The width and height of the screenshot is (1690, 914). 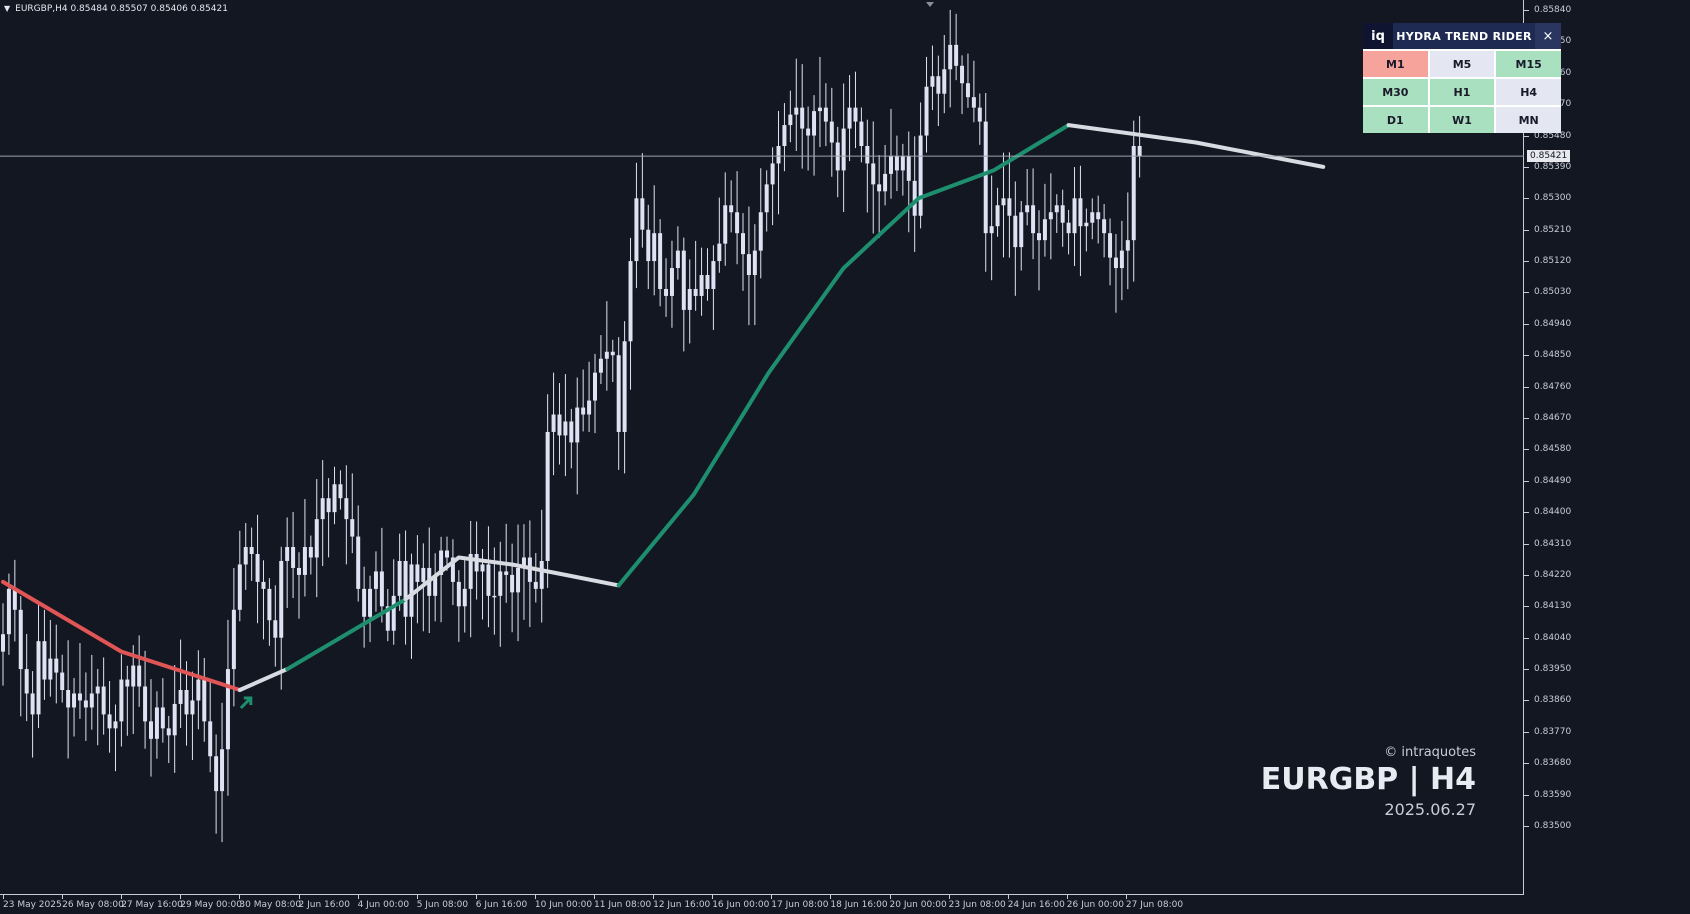 I want to click on panel-header: iq HYDRA TREND RIDER ×, so click(x=1462, y=36).